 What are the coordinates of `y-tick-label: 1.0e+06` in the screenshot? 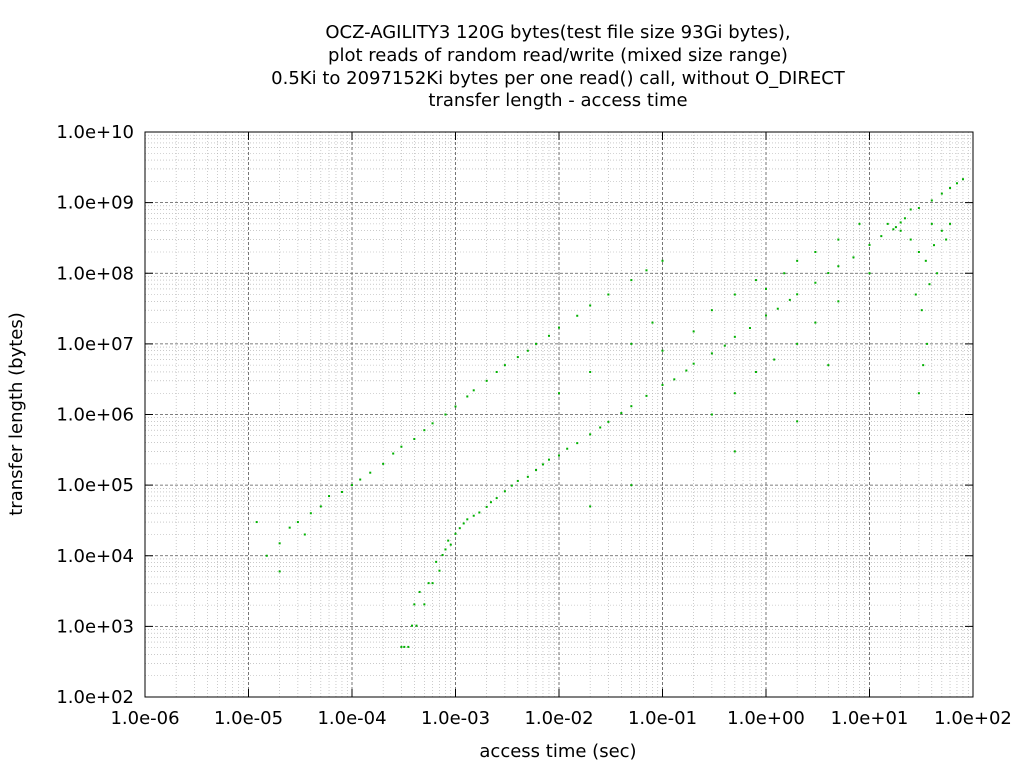 It's located at (95, 415).